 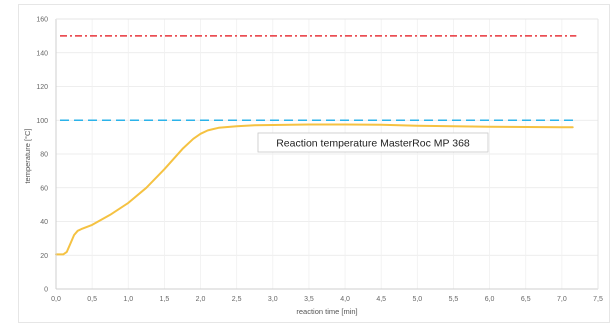 What do you see at coordinates (56, 299) in the screenshot?
I see `x-tick-label: 0,0` at bounding box center [56, 299].